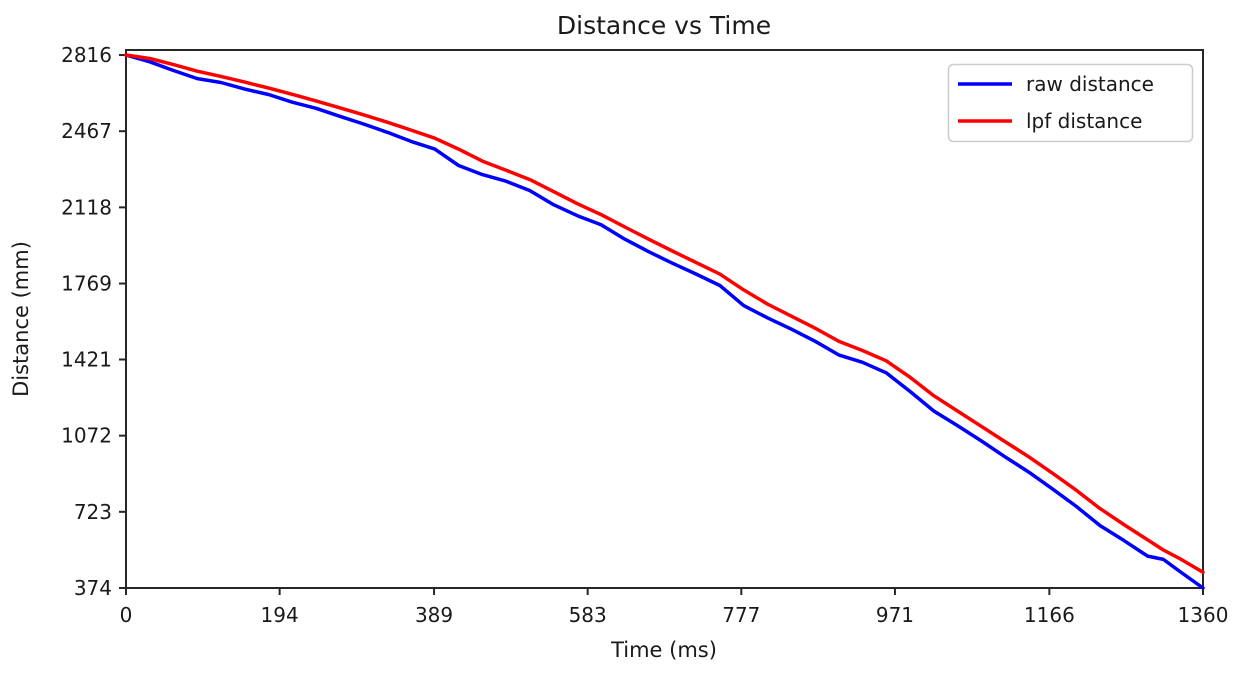  Describe the element at coordinates (1090, 84) in the screenshot. I see `legend-label-raw: raw distance` at that location.